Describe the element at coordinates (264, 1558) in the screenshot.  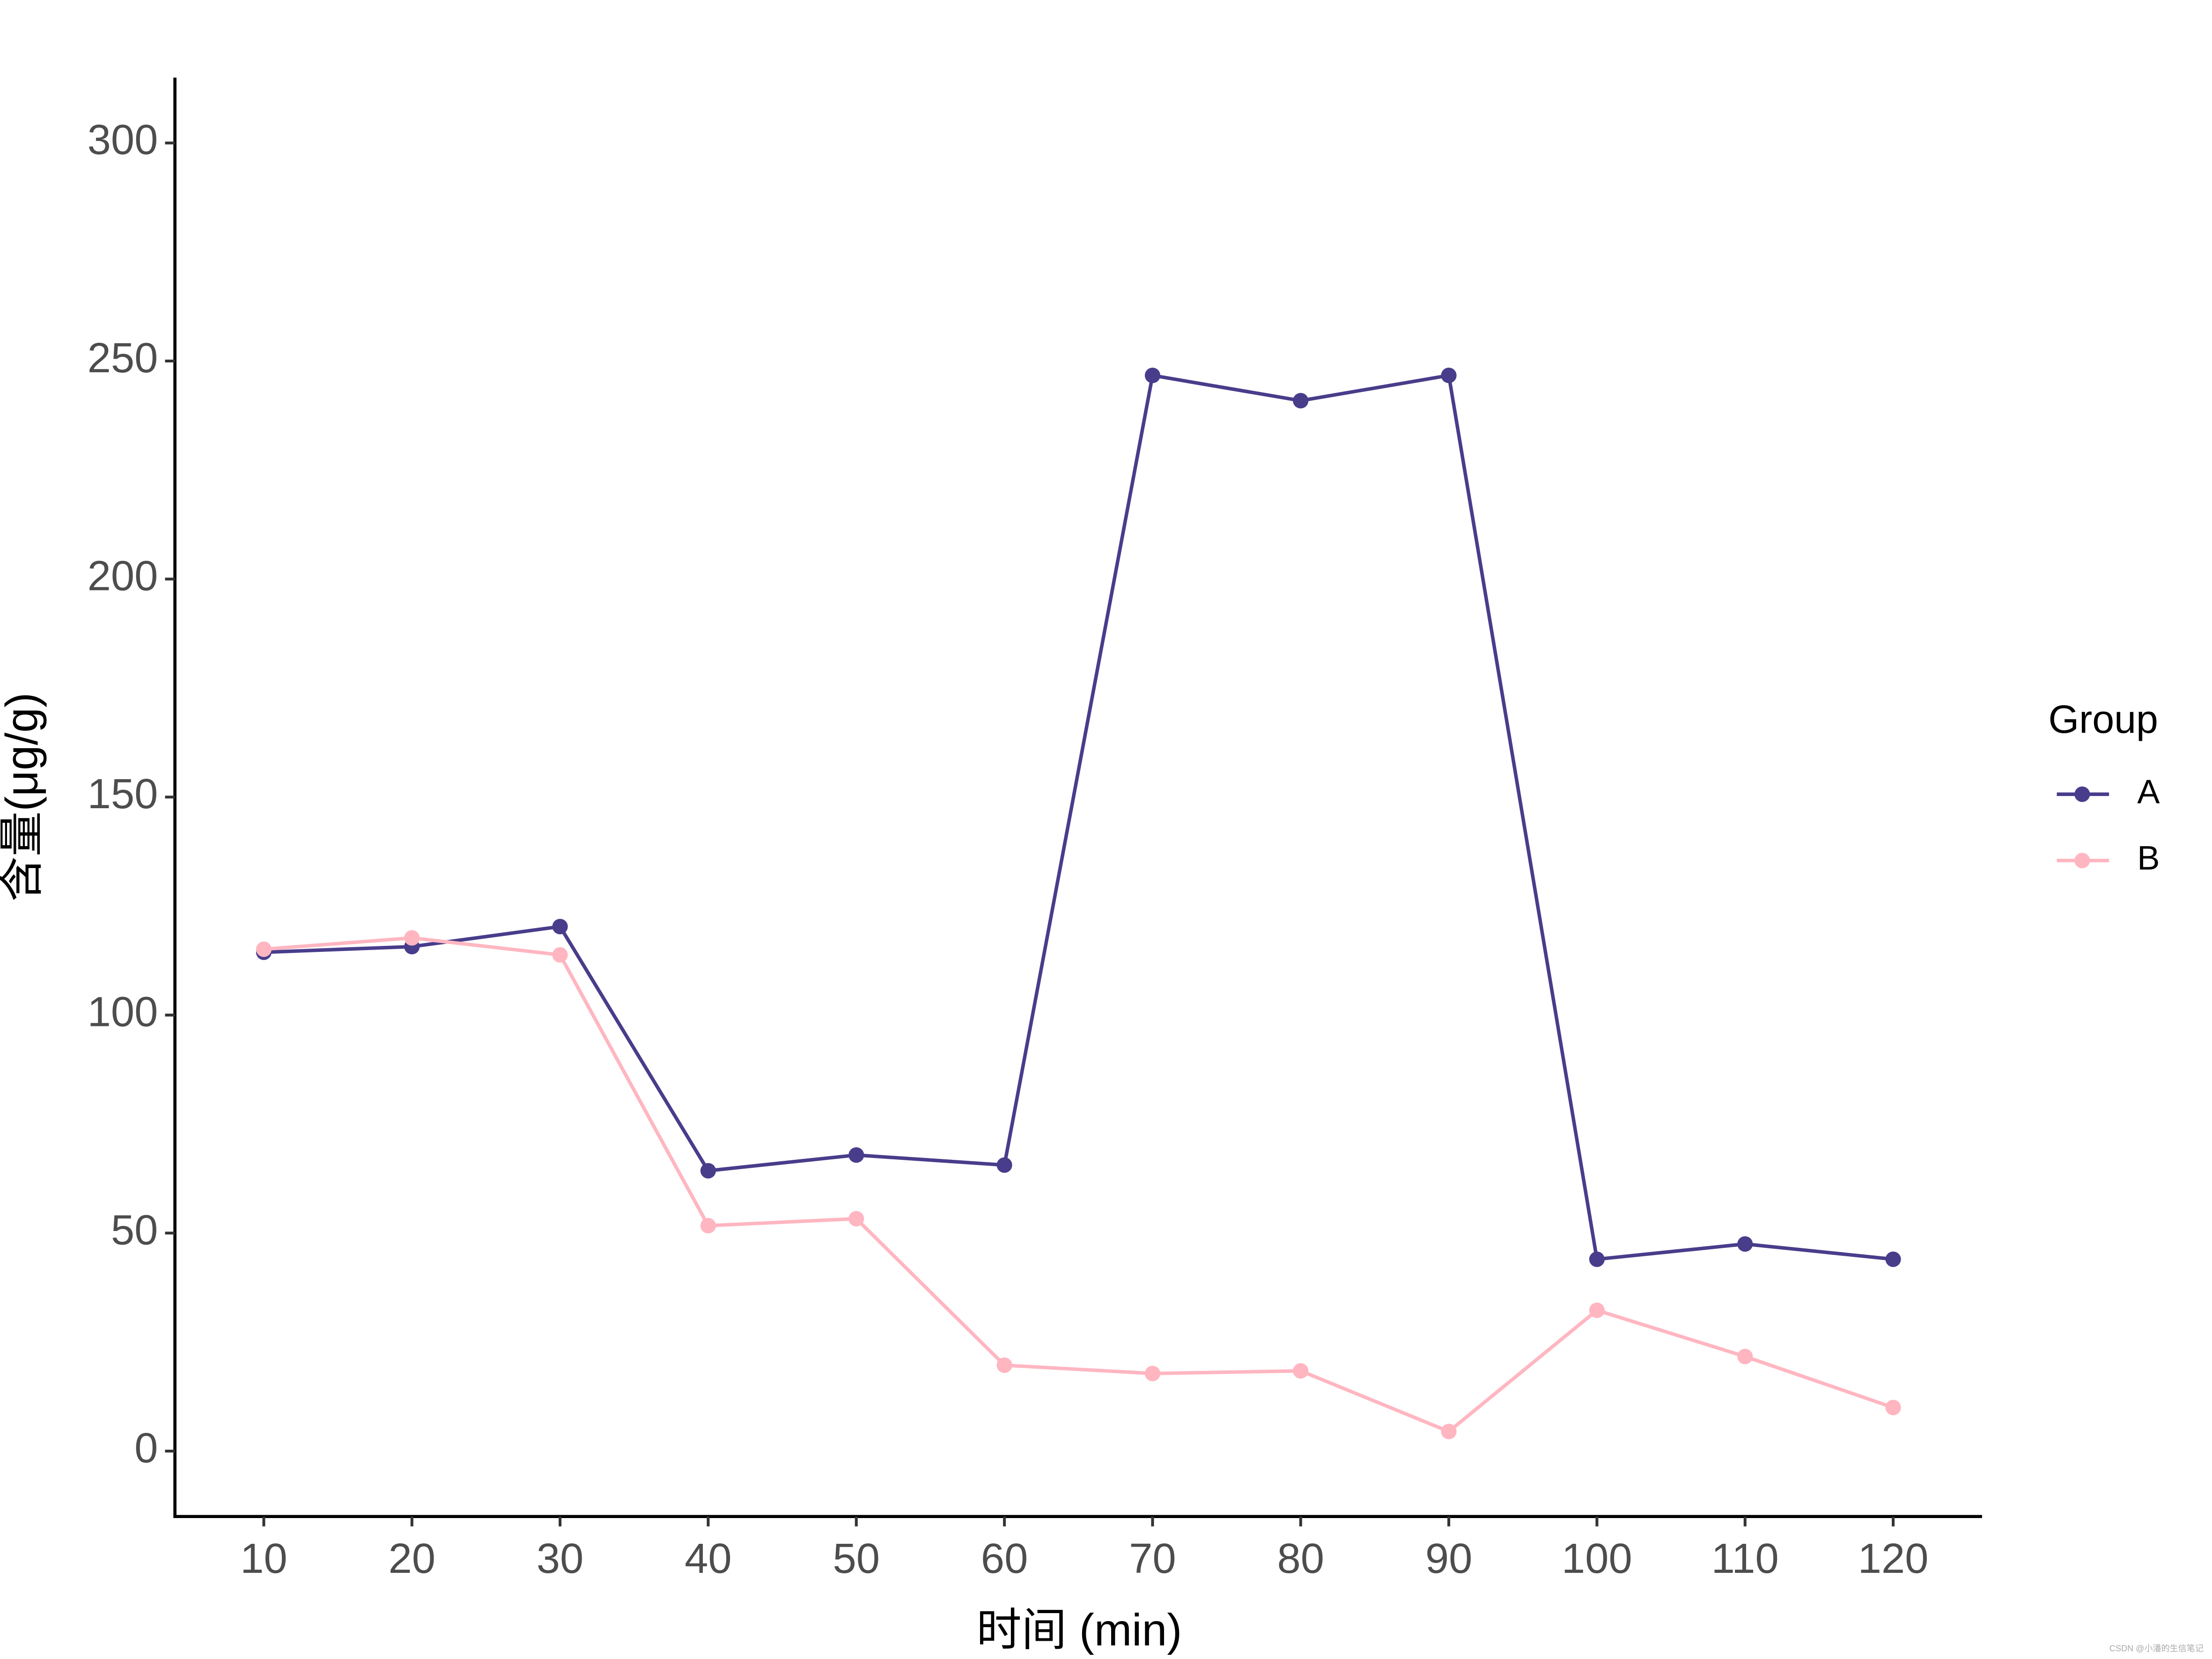
I see `x-tick-label: 10` at that location.